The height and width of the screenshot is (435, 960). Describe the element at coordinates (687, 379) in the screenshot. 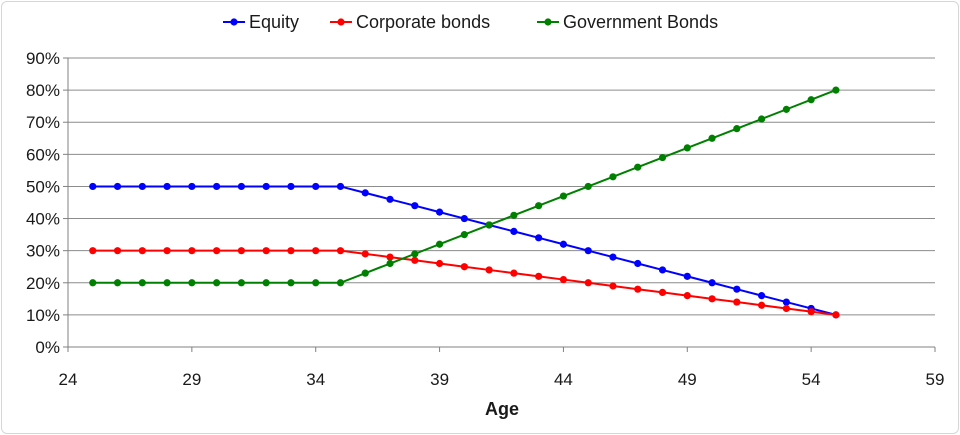

I see `x-tick-label: 49` at that location.